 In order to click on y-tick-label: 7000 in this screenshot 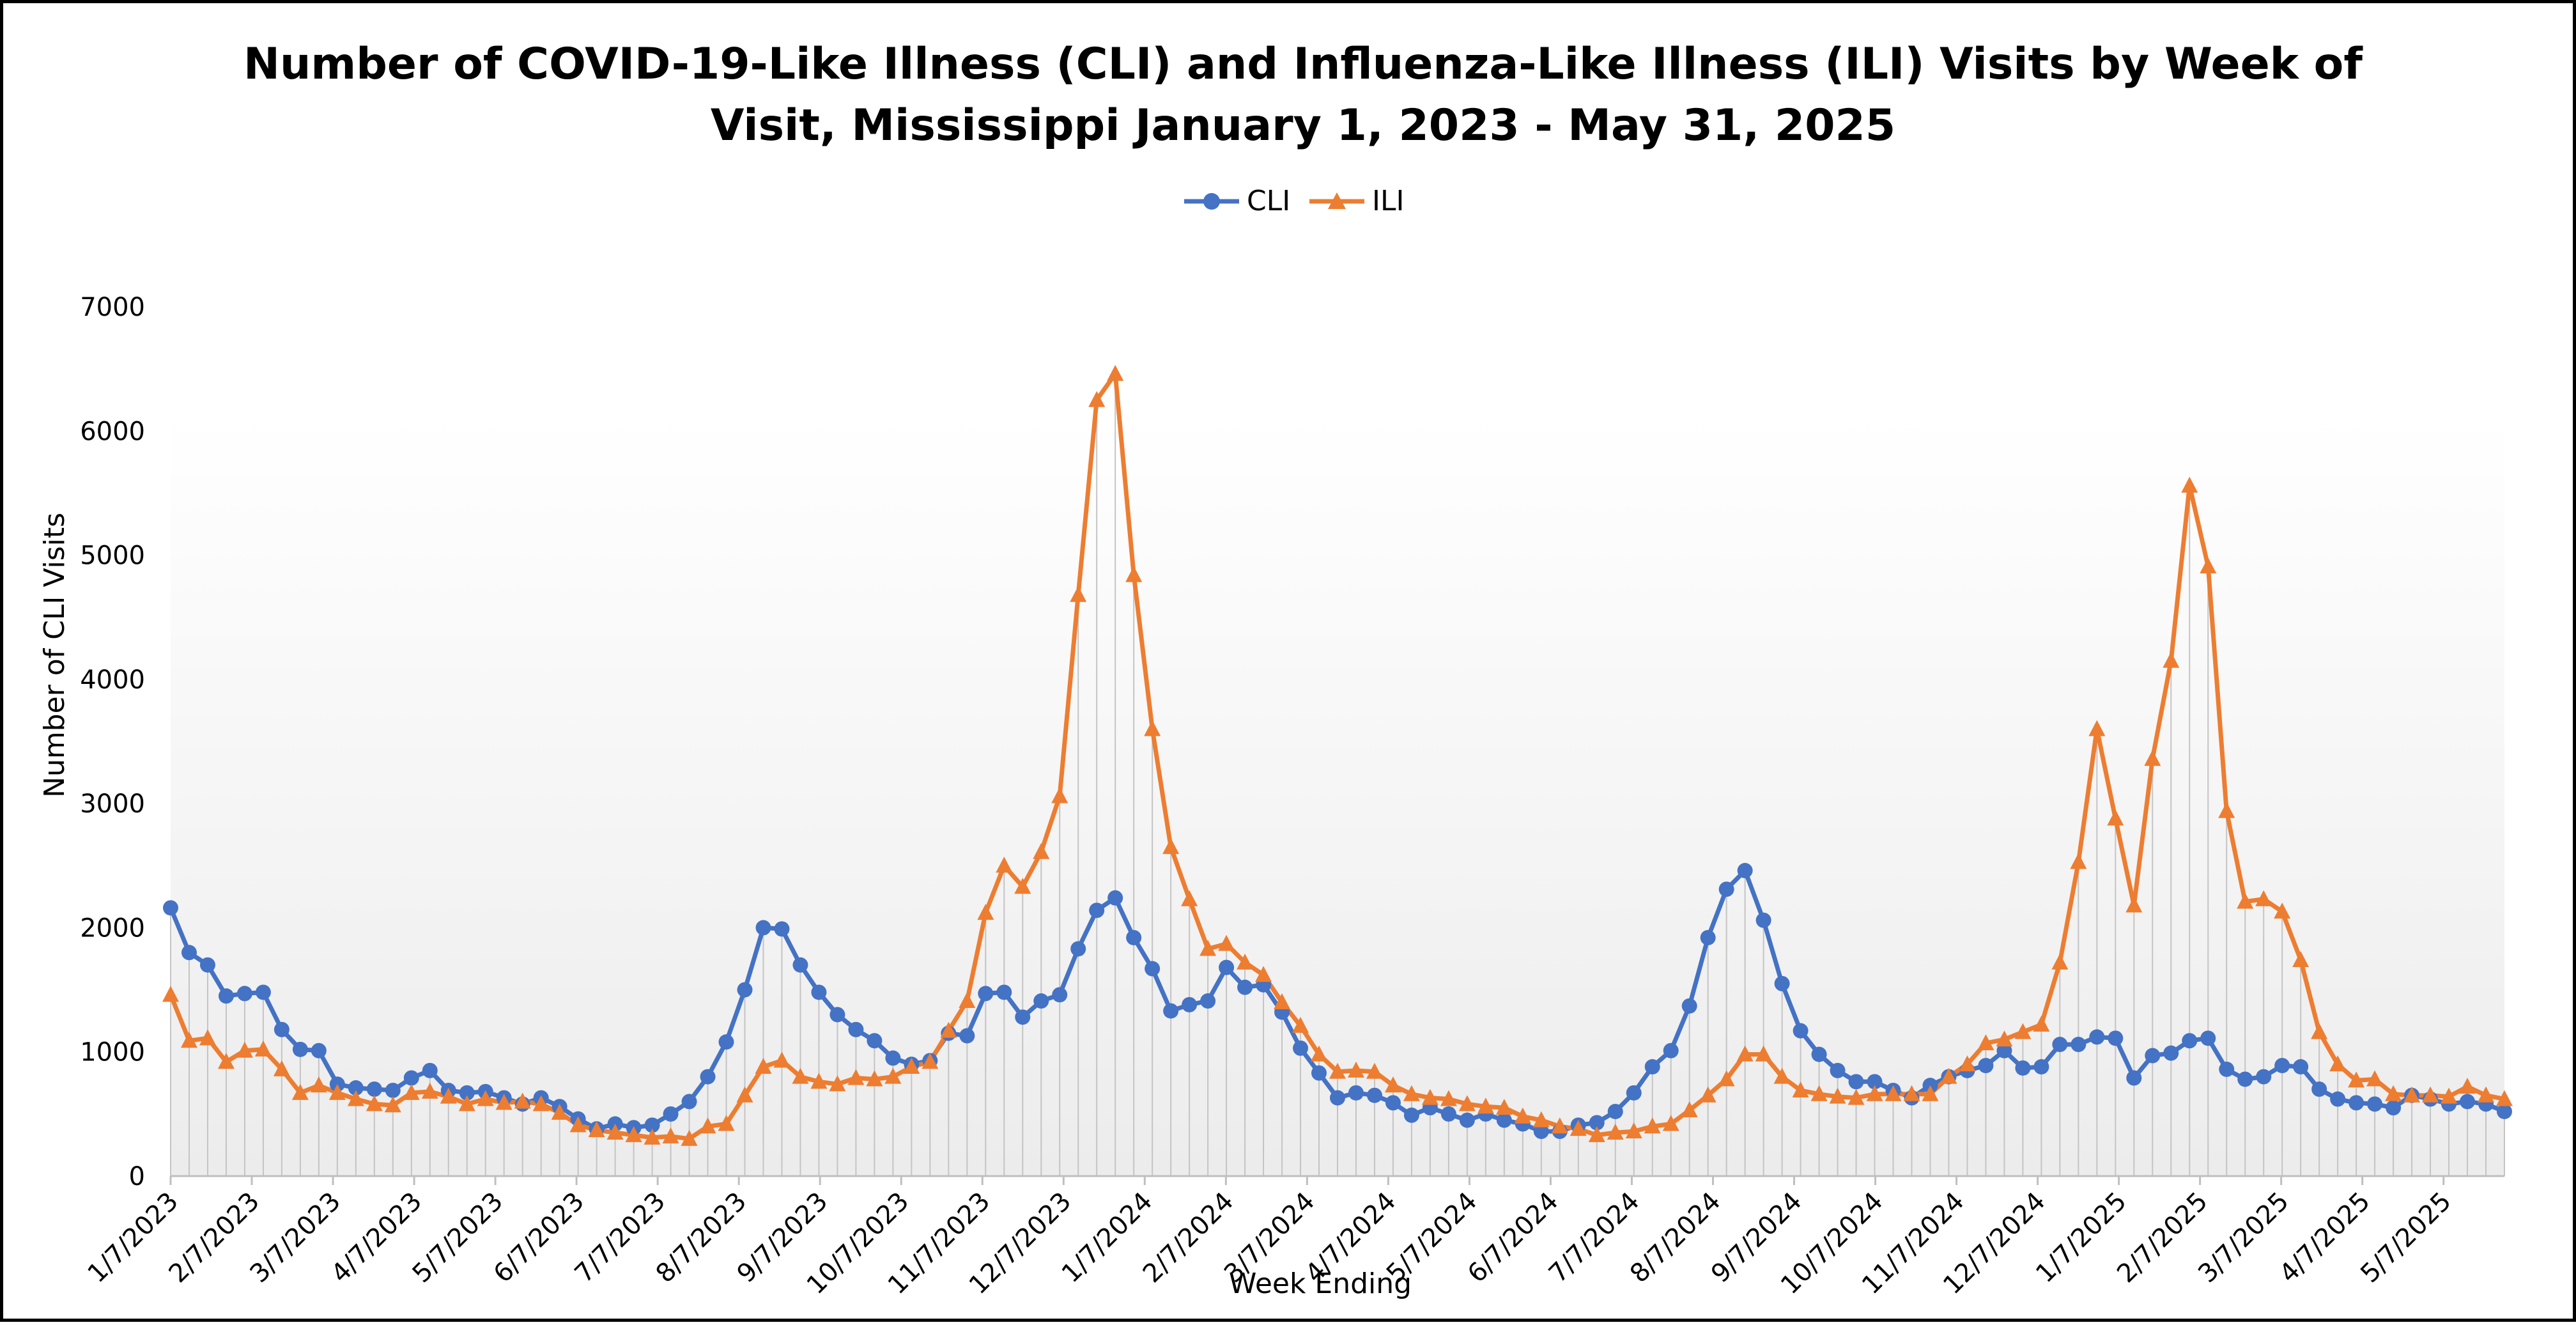, I will do `click(112, 307)`.